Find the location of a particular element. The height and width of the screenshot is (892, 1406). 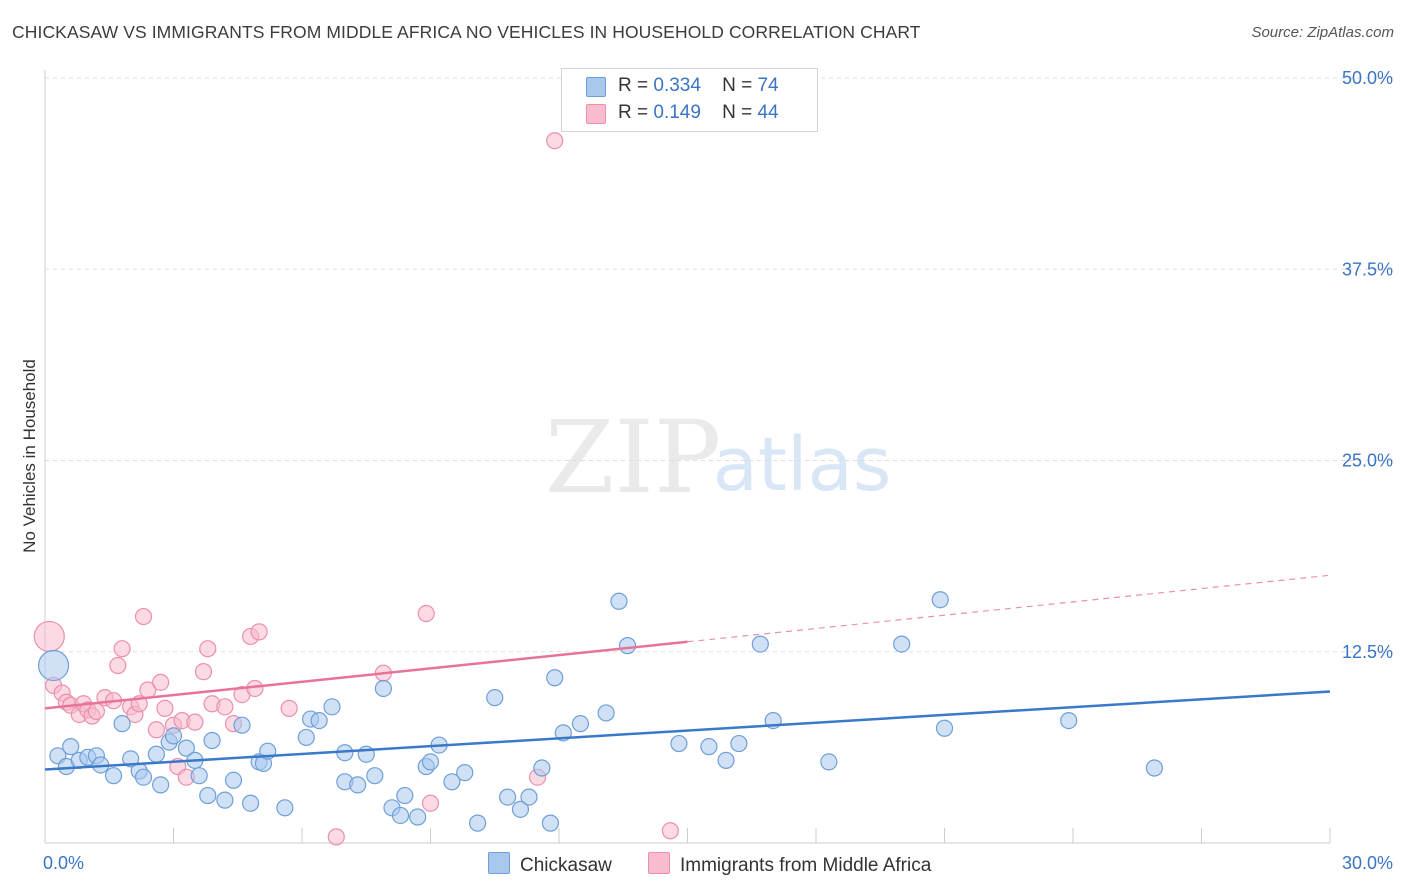

bottom-legend-label-immigrants: Immigrants from Middle Africa is located at coordinates (806, 865).